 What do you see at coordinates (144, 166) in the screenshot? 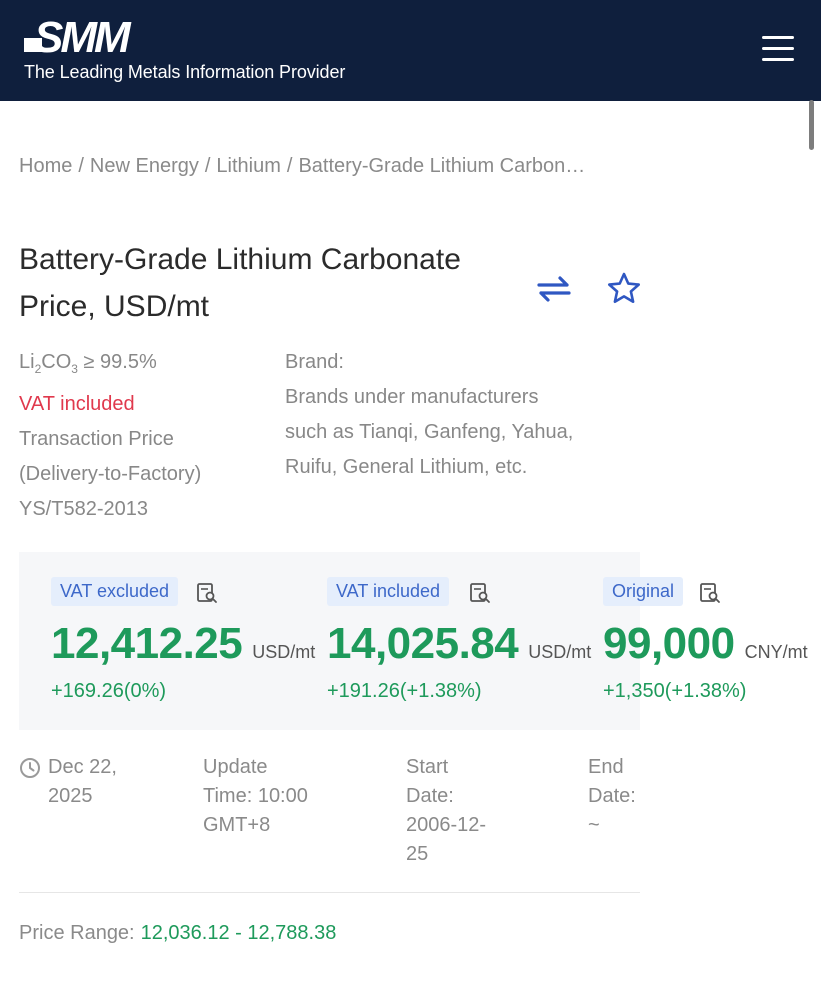
I see `breadcrumb-new-energy: New Energy` at bounding box center [144, 166].